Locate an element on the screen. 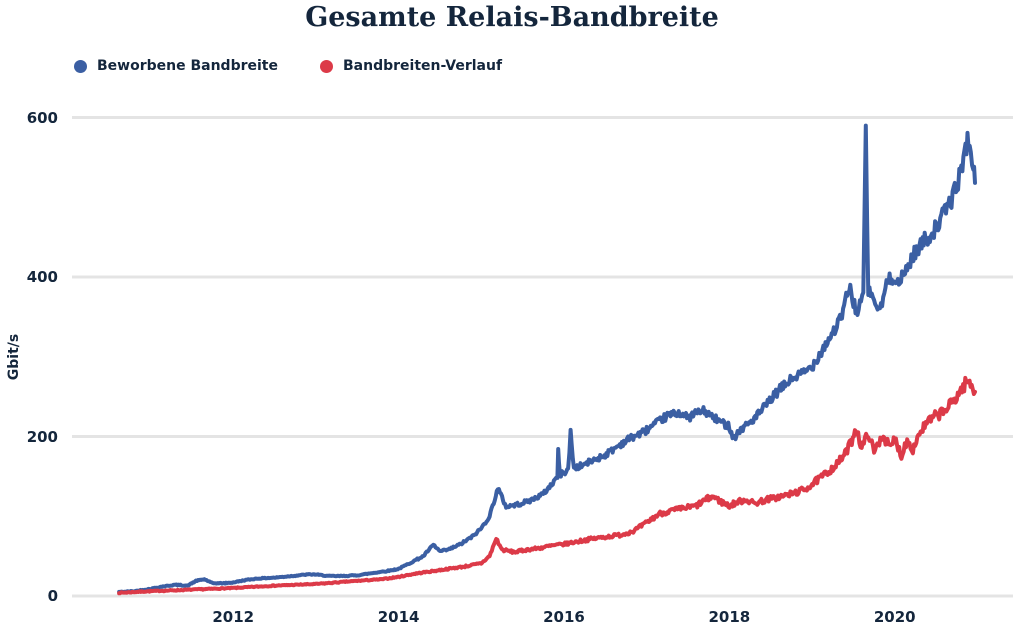  legend-item-bandwidth-history: Bandbreiten-Verlauf is located at coordinates (411, 66).